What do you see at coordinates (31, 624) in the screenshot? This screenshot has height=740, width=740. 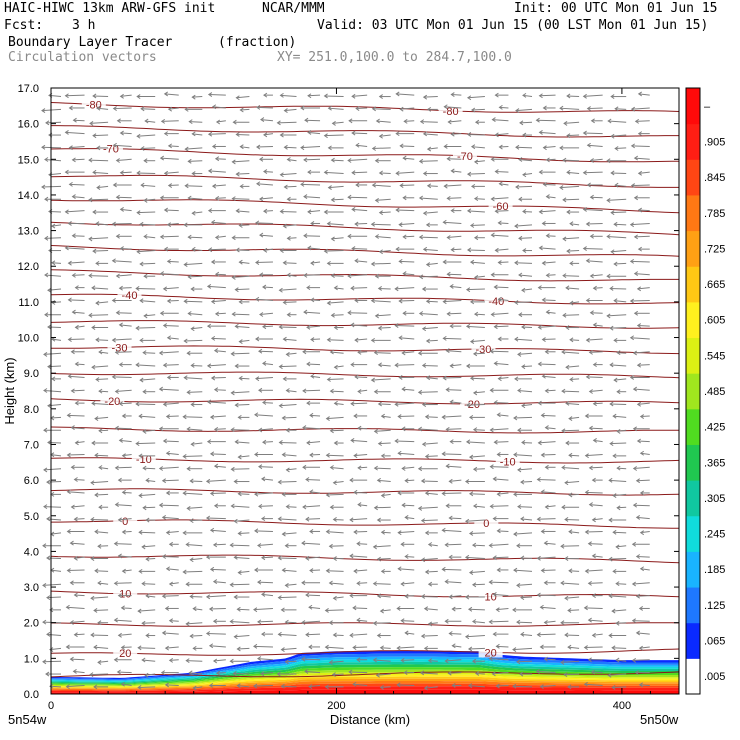 I see `y-tick-label: 2.0` at bounding box center [31, 624].